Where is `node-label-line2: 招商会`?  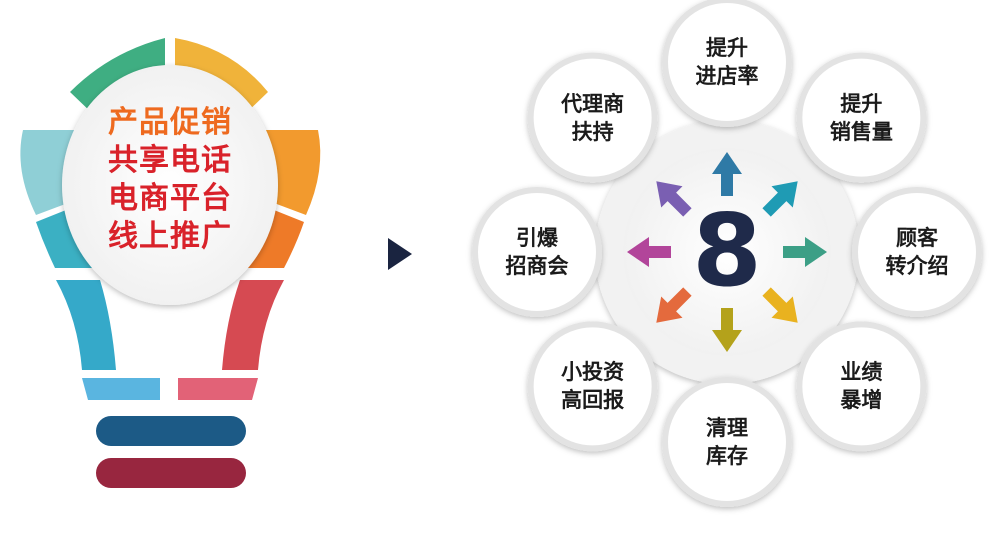
node-label-line2: 招商会 is located at coordinates (537, 266).